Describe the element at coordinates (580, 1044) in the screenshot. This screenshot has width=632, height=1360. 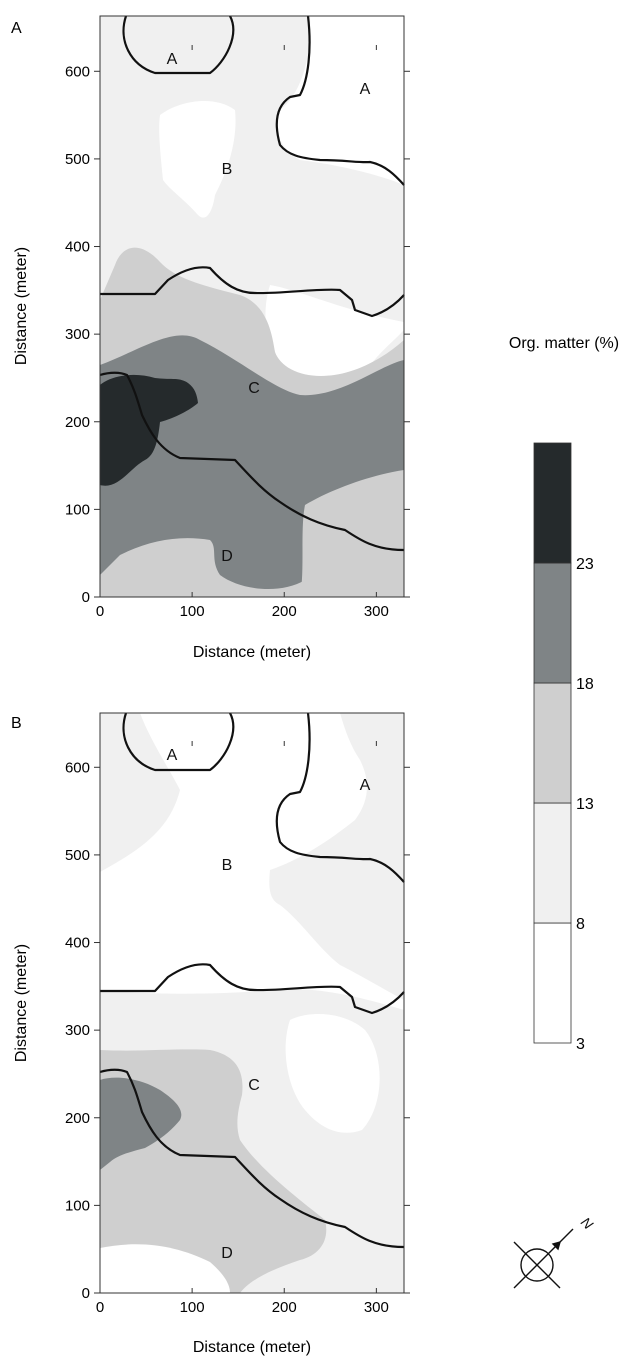
I see `legend-break-label: 3` at that location.